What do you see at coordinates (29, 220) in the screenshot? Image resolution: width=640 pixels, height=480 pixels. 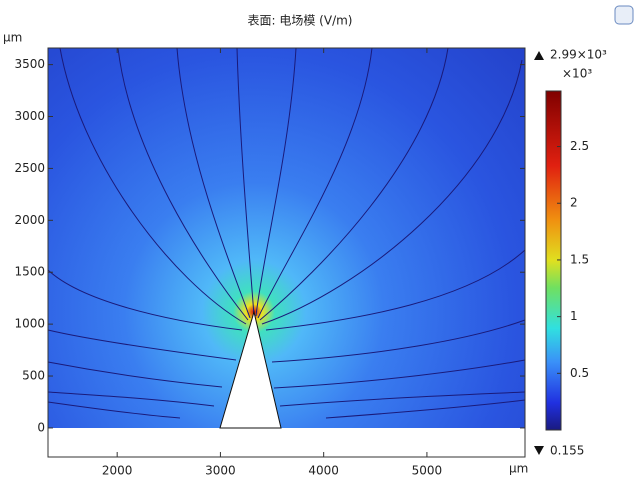 I see `y-tick-label: 2000` at bounding box center [29, 220].